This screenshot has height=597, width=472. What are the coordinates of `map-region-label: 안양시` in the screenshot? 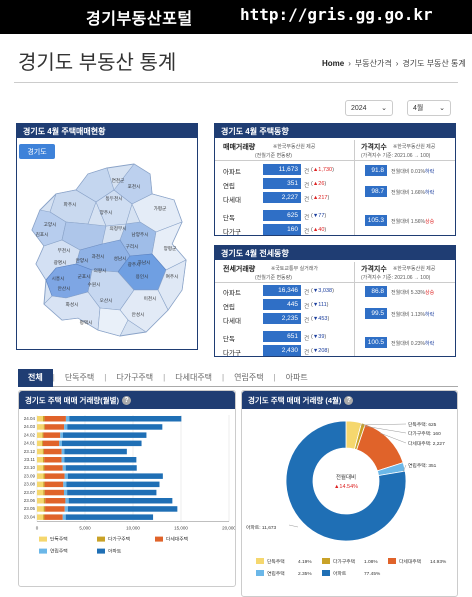 It's located at (82, 260).